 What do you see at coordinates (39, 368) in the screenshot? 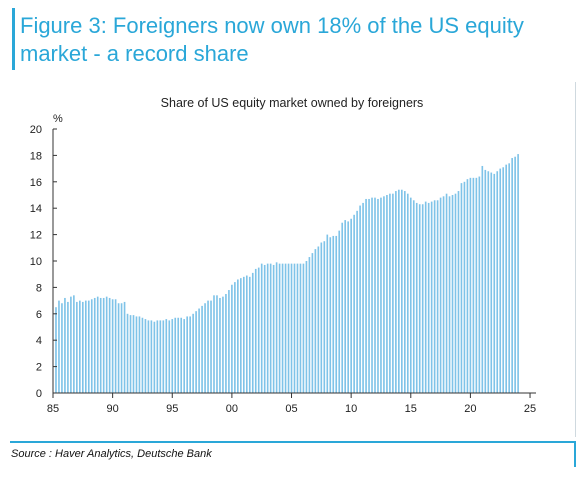
I see `y-tick-label: 2` at bounding box center [39, 368].